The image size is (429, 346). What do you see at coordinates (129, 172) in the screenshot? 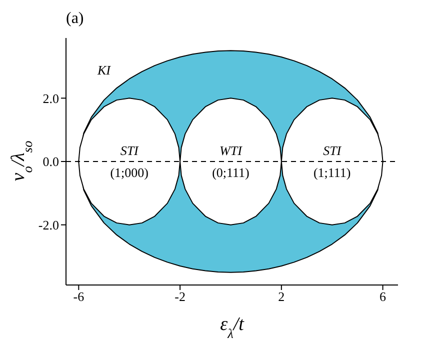
I see `annotation: (1;000)` at bounding box center [129, 172].